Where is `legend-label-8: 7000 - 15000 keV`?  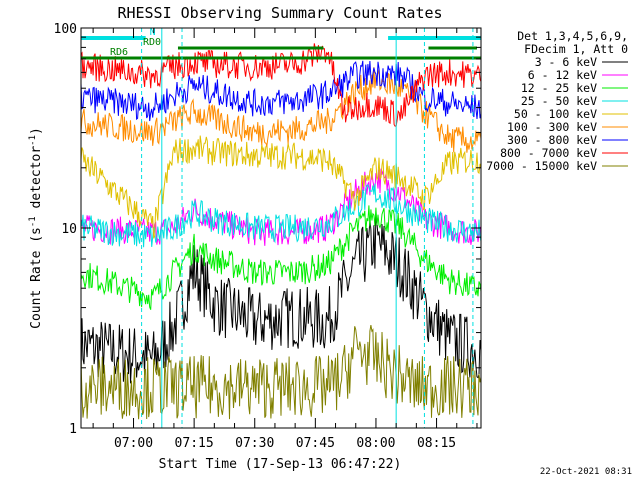
legend-label-8: 7000 - 15000 keV is located at coordinates (541, 166).